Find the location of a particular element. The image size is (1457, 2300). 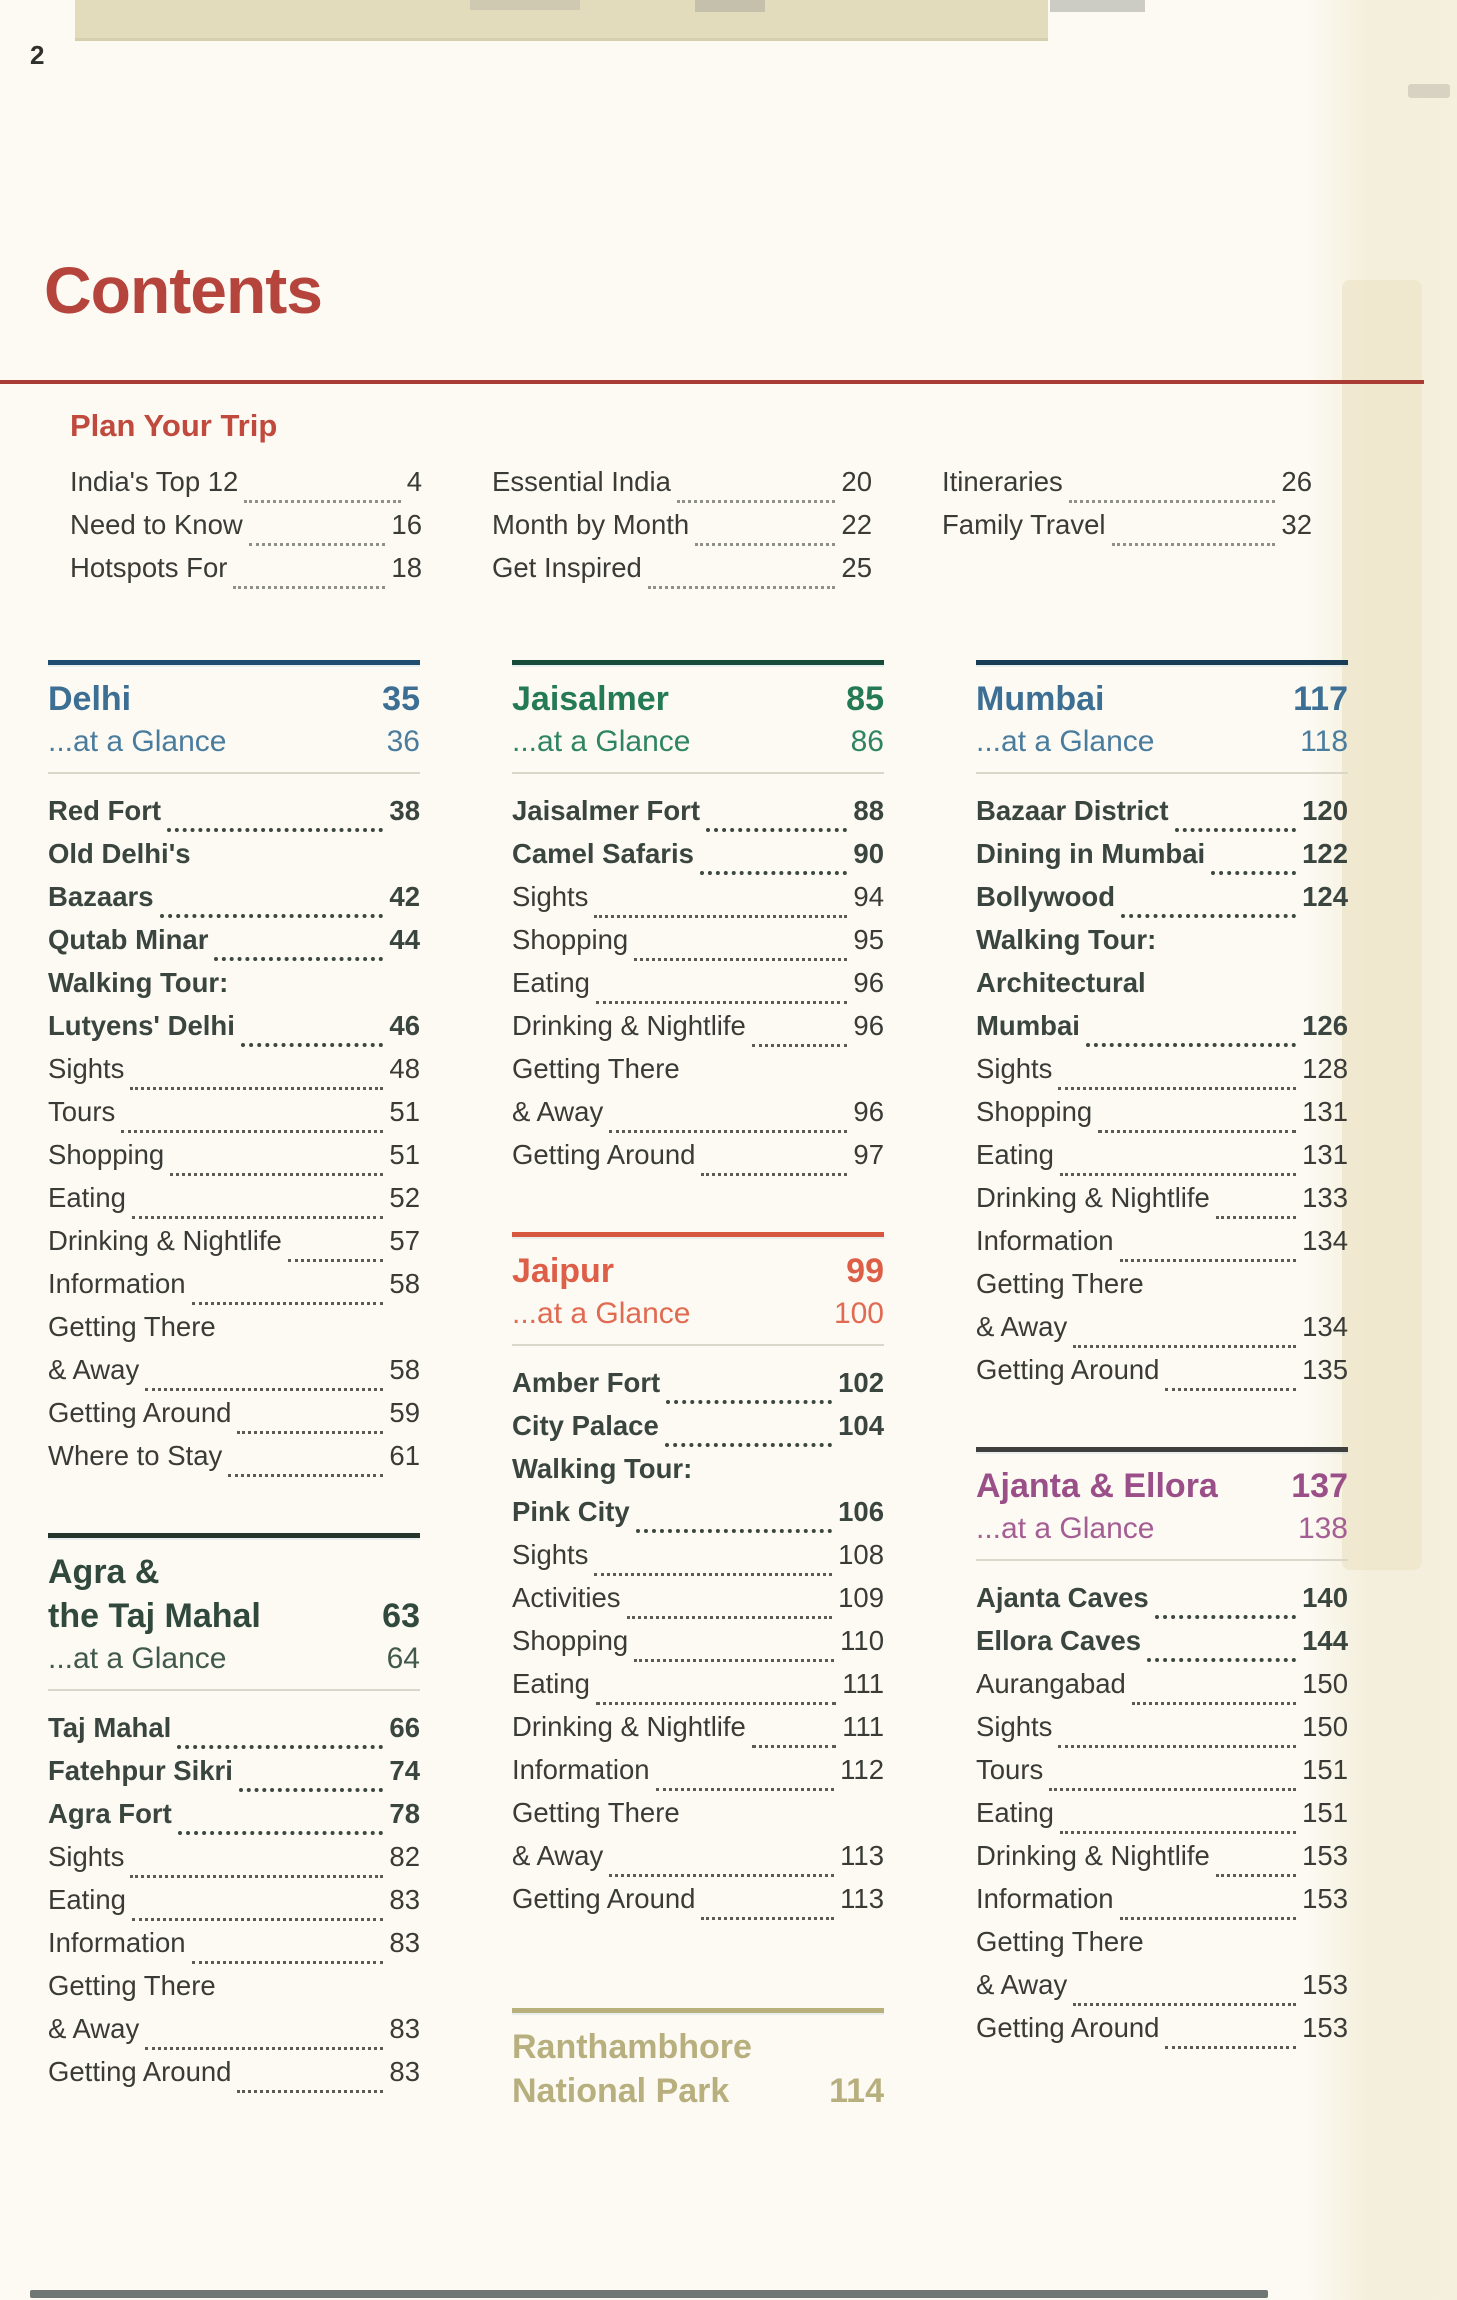

entry-page: 83 is located at coordinates (404, 1942).